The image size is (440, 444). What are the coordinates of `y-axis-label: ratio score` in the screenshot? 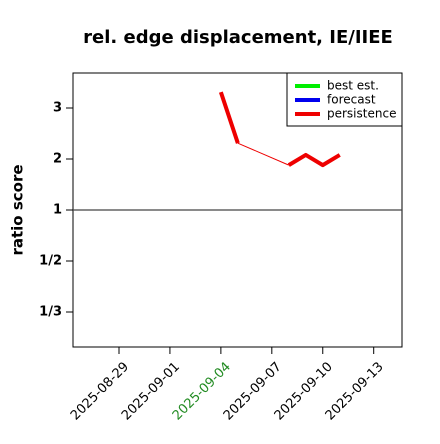 It's located at (18, 209).